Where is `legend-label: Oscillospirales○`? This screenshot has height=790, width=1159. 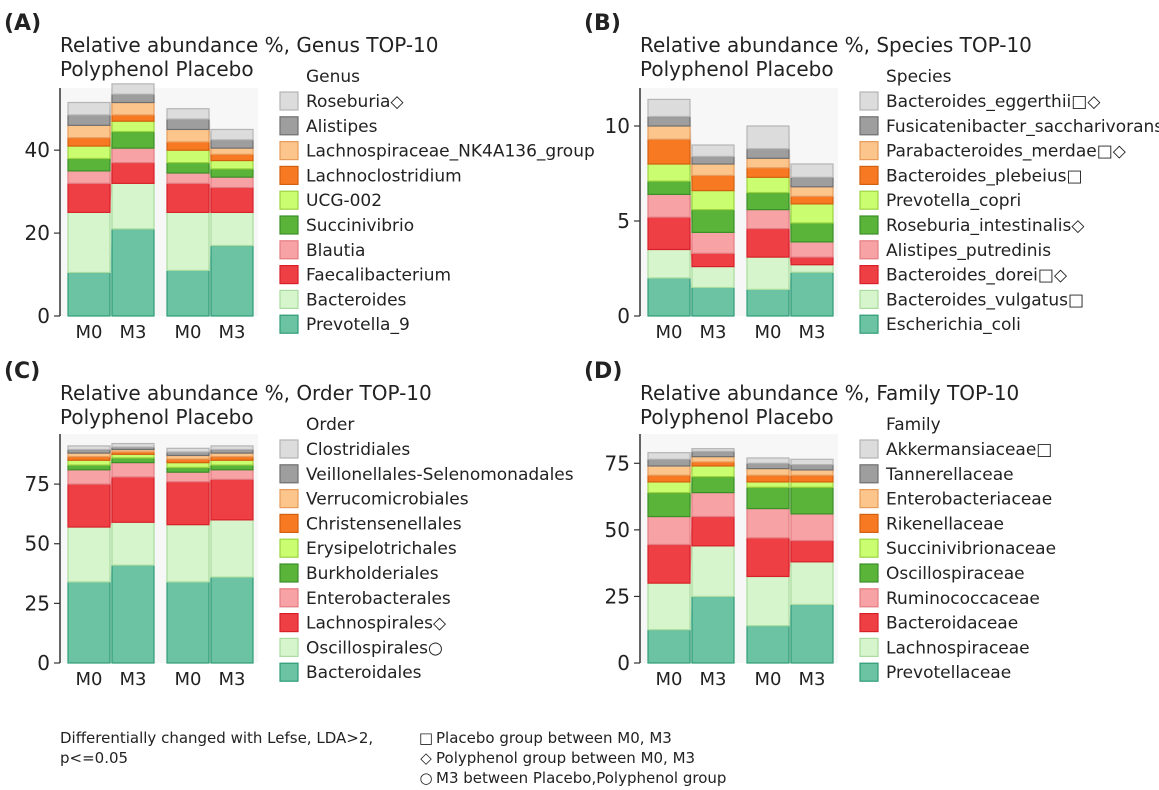
legend-label: Oscillospirales○ is located at coordinates (374, 648).